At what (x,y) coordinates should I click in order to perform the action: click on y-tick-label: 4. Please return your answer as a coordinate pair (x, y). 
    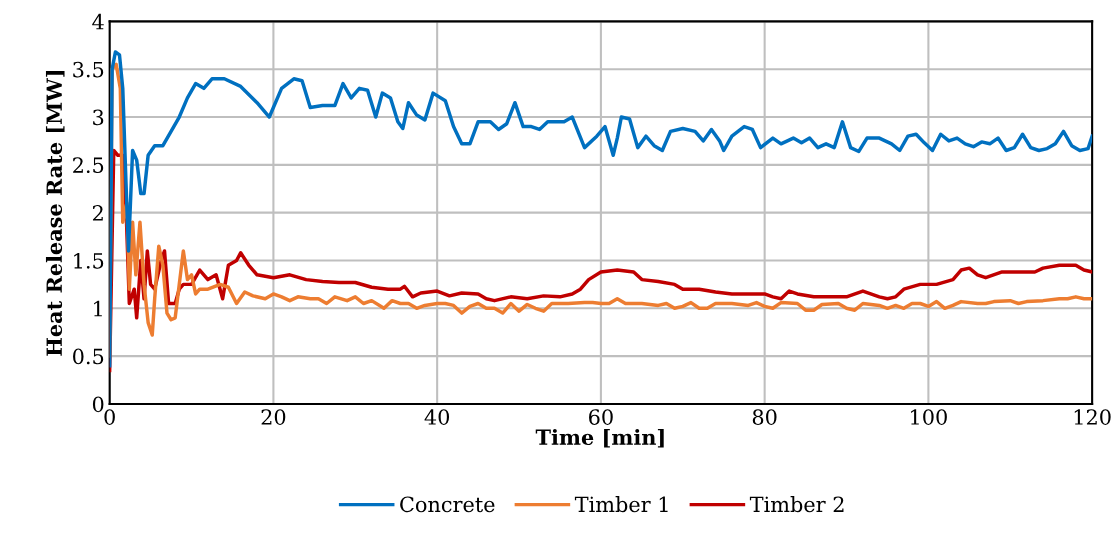
    Looking at the image, I should click on (98, 21).